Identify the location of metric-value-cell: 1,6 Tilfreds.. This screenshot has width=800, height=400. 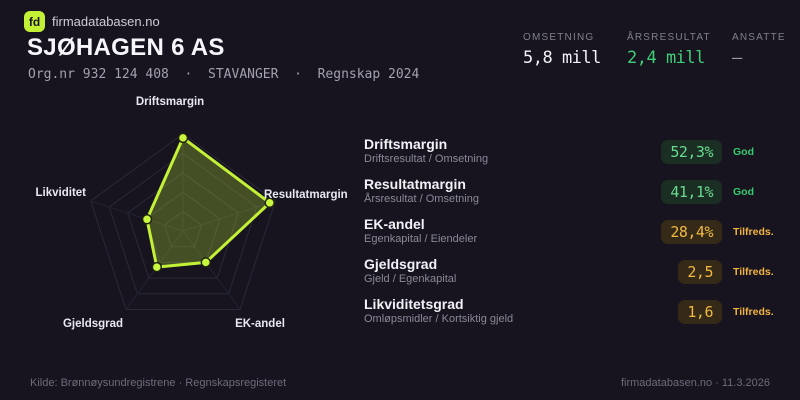
(729, 312).